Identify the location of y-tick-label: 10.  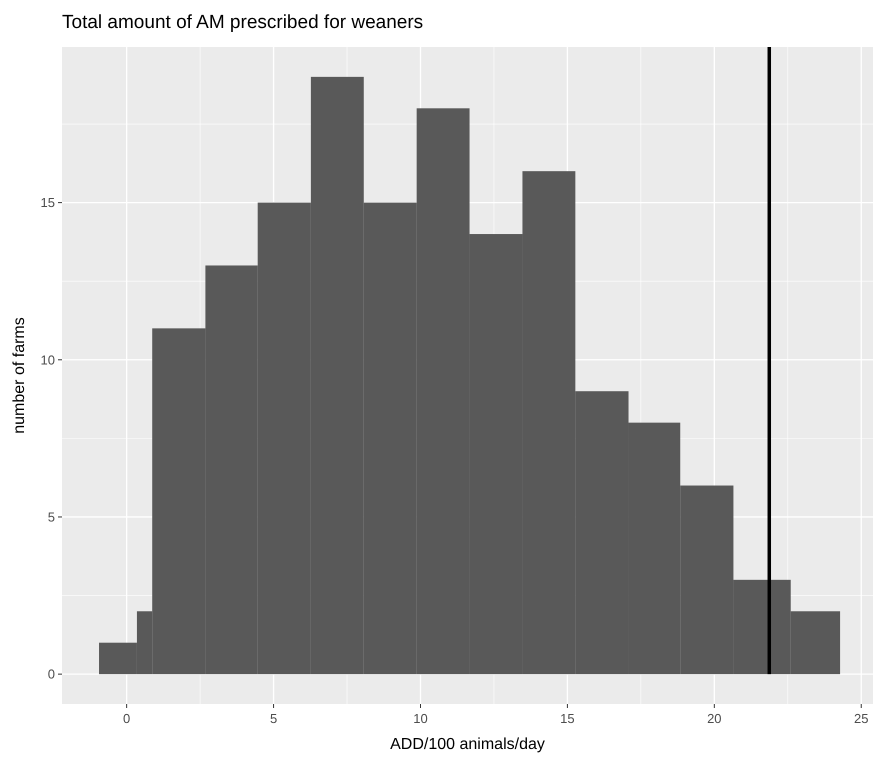
(47, 360).